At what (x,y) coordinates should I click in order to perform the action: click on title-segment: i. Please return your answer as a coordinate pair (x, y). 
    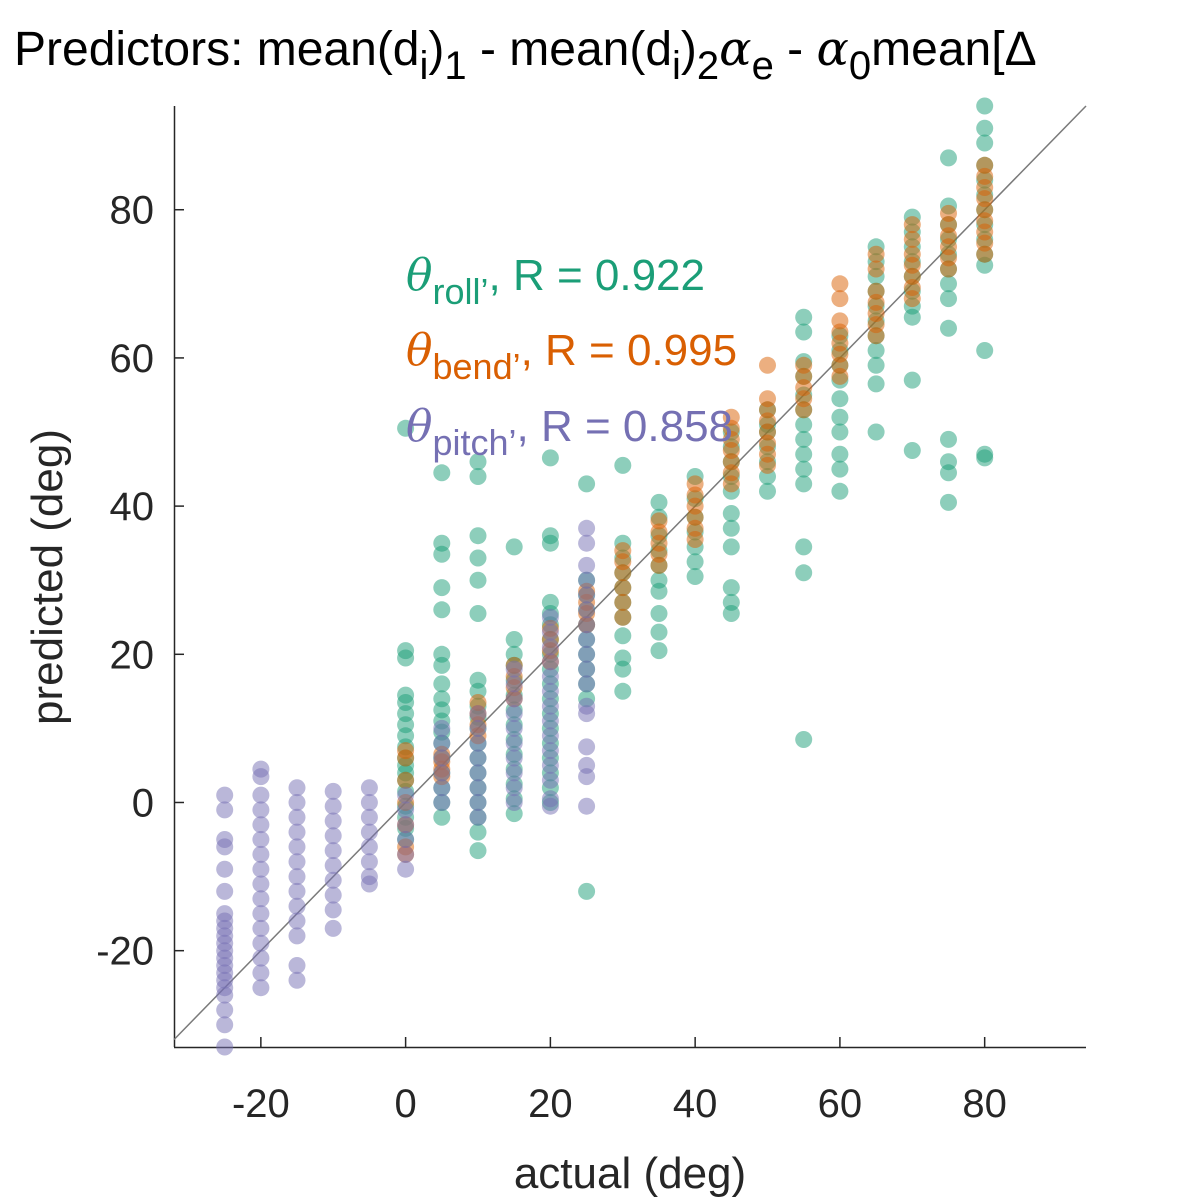
    Looking at the image, I should click on (676, 66).